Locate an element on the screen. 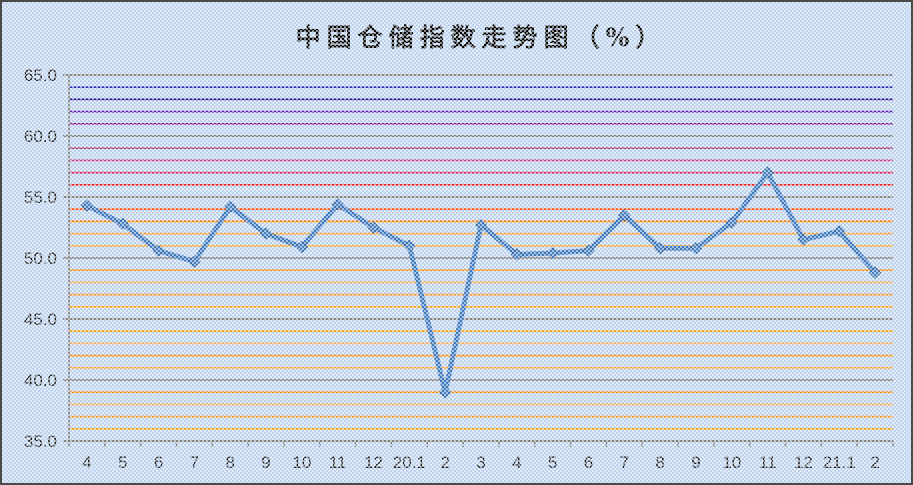  y-tick-label: 40.0 is located at coordinates (40, 380).